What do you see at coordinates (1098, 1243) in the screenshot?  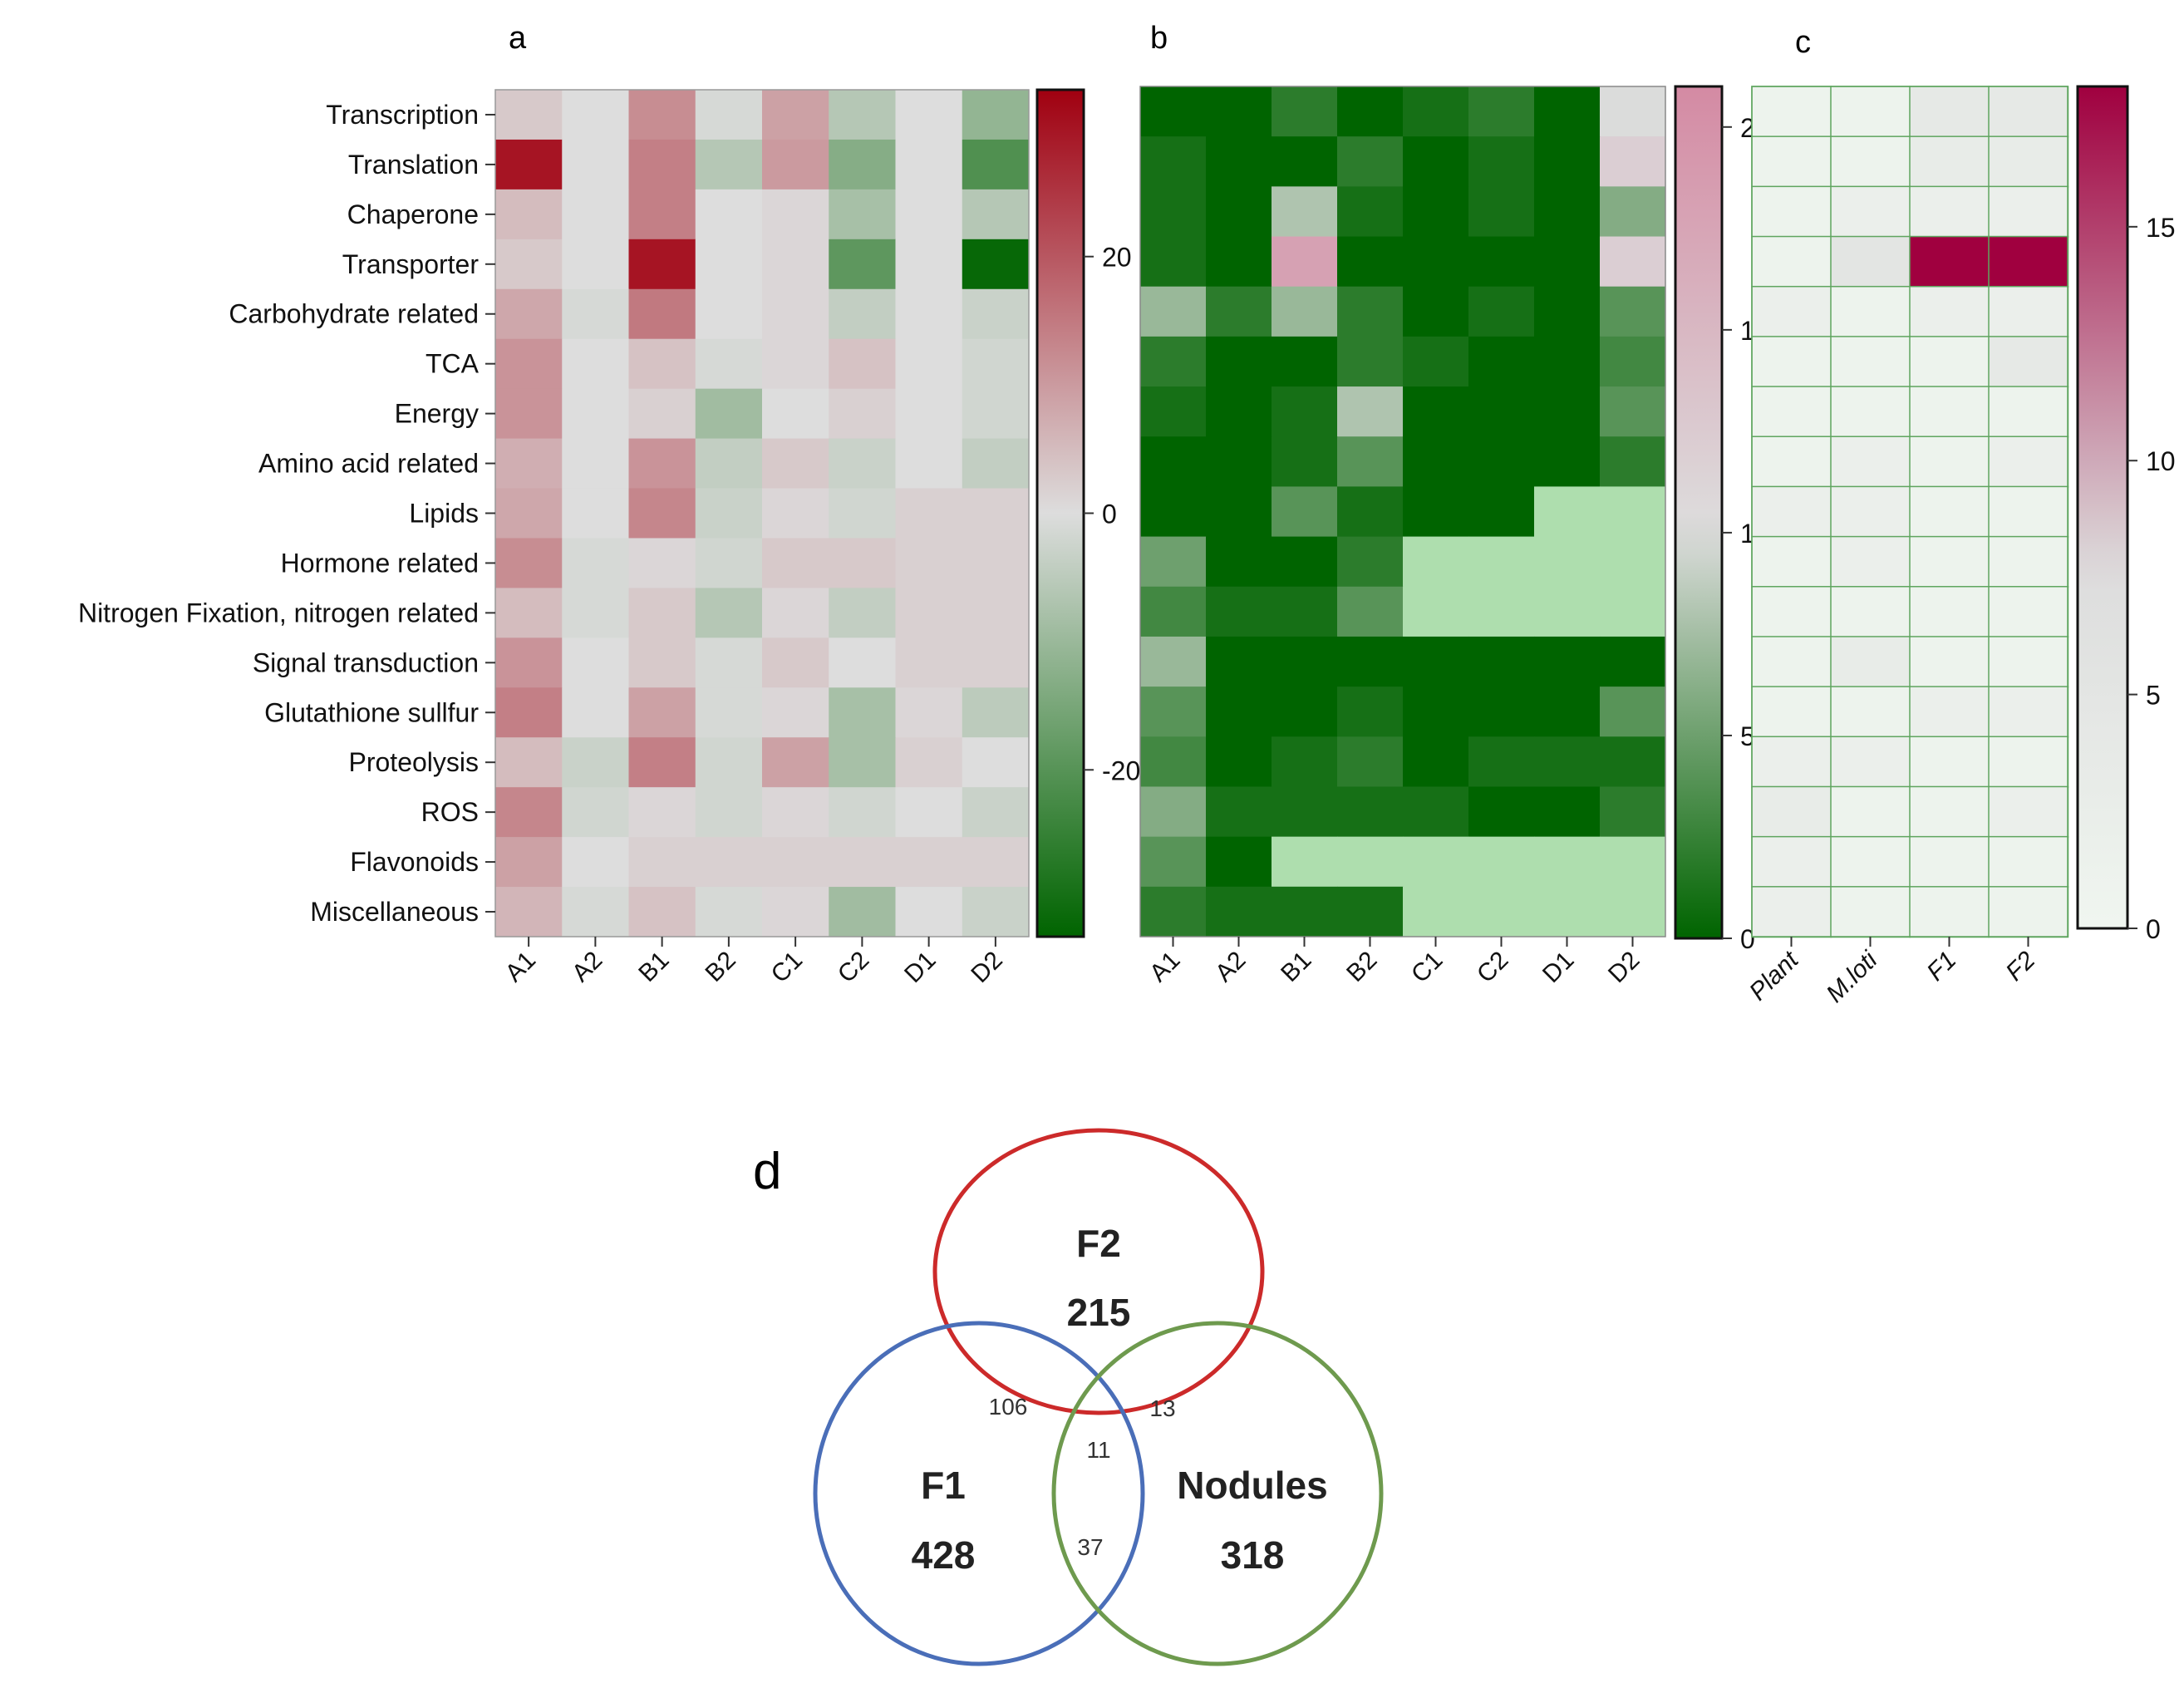 I see `venn-label-f2: F2` at bounding box center [1098, 1243].